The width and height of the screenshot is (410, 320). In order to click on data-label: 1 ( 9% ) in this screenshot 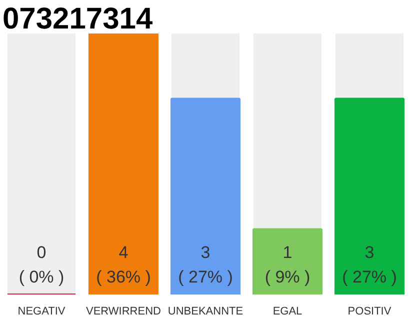, I will do `click(287, 264)`.